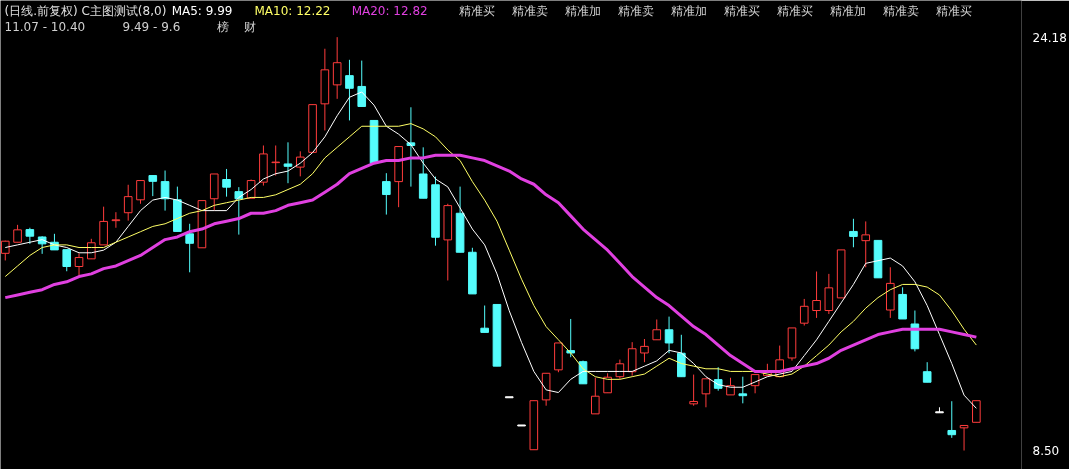  Describe the element at coordinates (45, 26) in the screenshot. I see `annotation: 11.07 - 10.40` at that location.